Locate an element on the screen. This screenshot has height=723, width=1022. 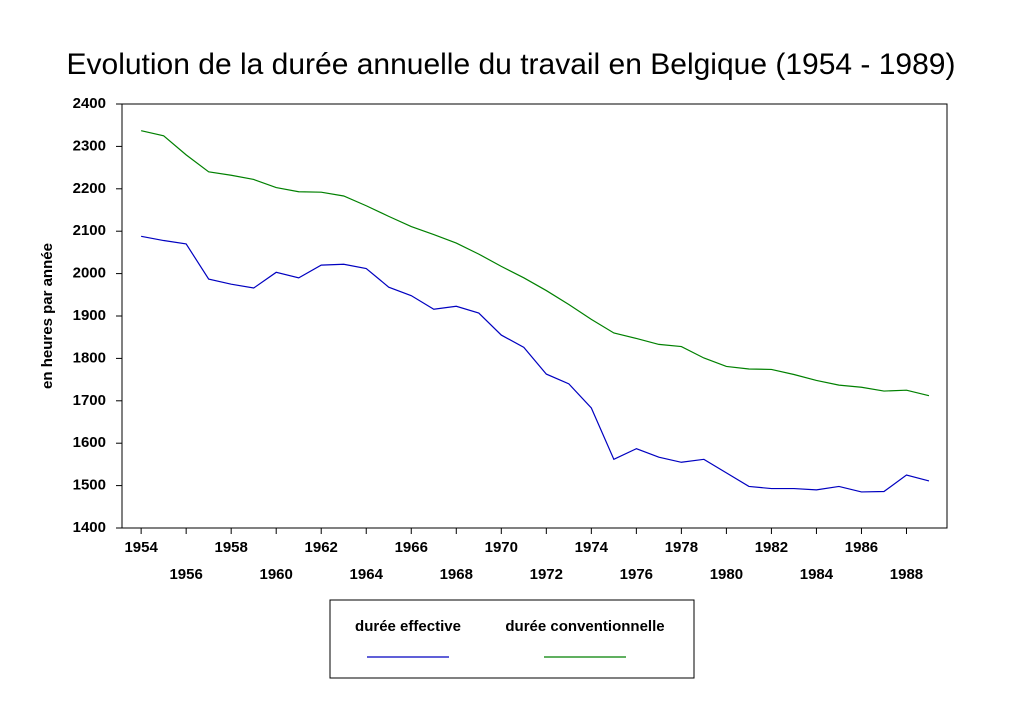
y-tick-label: 2000 is located at coordinates (89, 273).